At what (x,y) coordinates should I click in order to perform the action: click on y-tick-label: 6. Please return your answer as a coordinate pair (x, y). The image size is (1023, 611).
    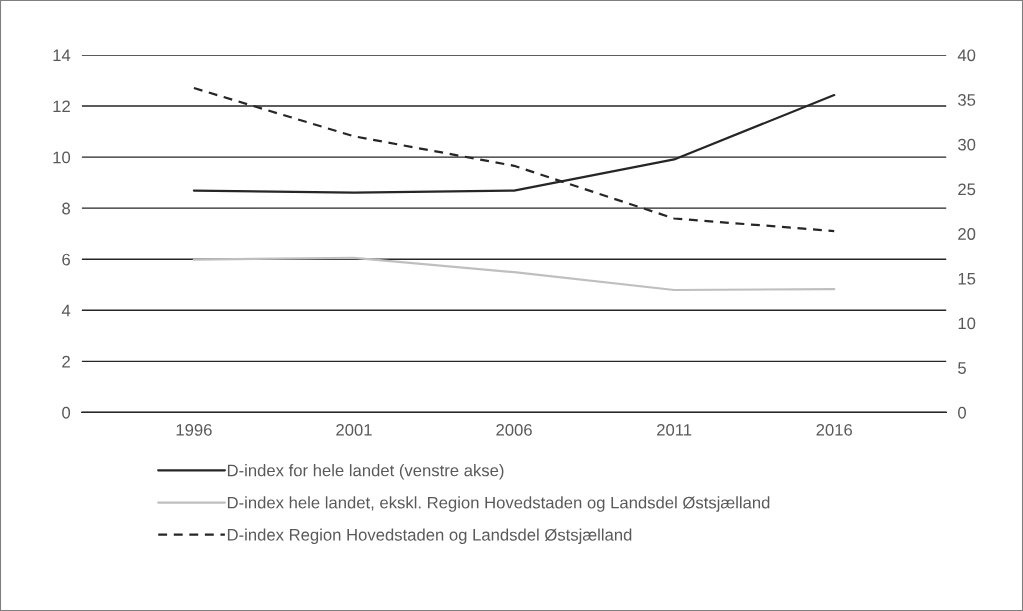
    Looking at the image, I should click on (66, 259).